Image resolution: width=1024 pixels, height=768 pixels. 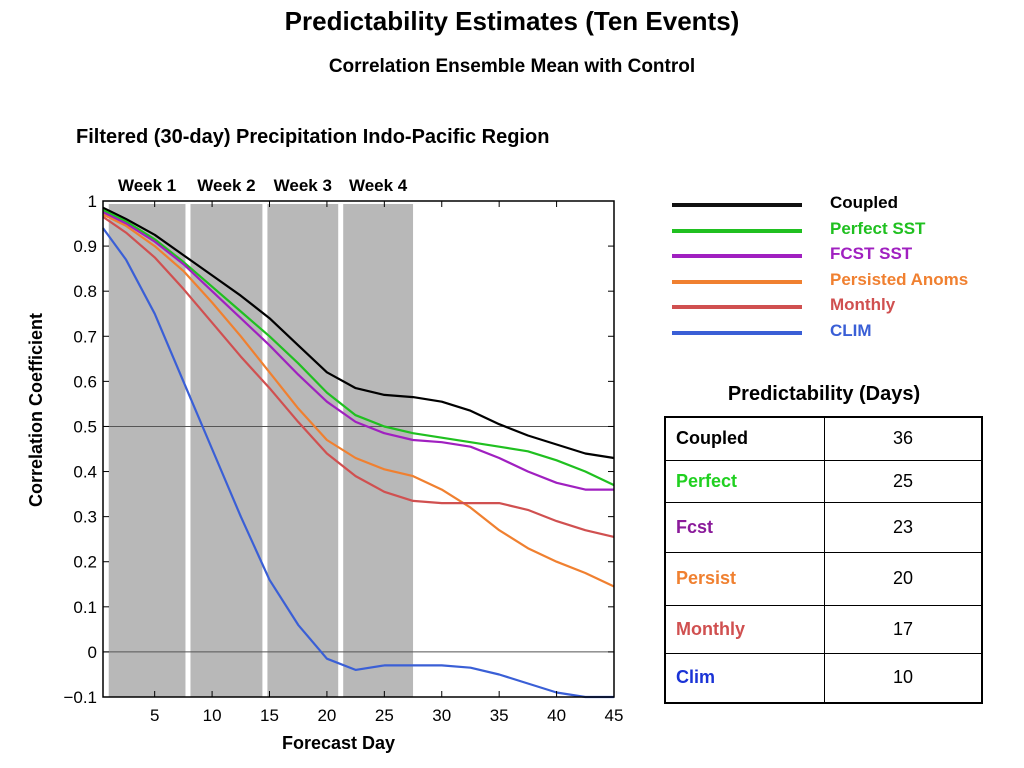 What do you see at coordinates (80, 697) in the screenshot?
I see `y-tick-label: −0.1` at bounding box center [80, 697].